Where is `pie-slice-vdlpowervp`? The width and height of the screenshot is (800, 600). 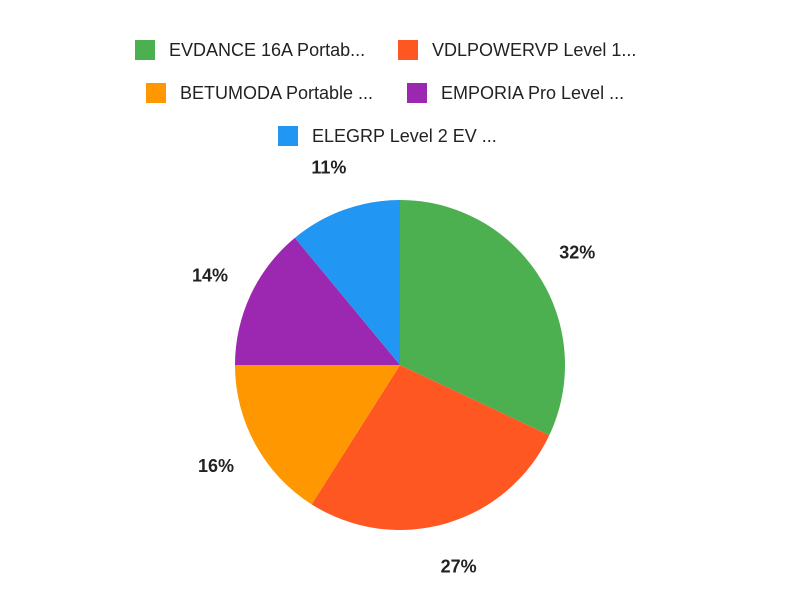
pie-slice-vdlpowervp is located at coordinates (430, 447).